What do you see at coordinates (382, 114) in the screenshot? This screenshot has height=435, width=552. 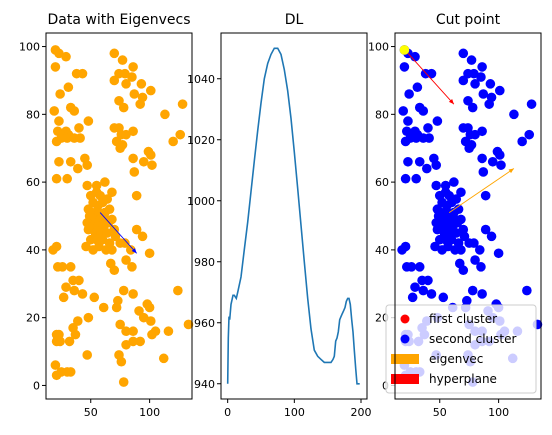 I see `panel3-ytick-label: 80` at bounding box center [382, 114].